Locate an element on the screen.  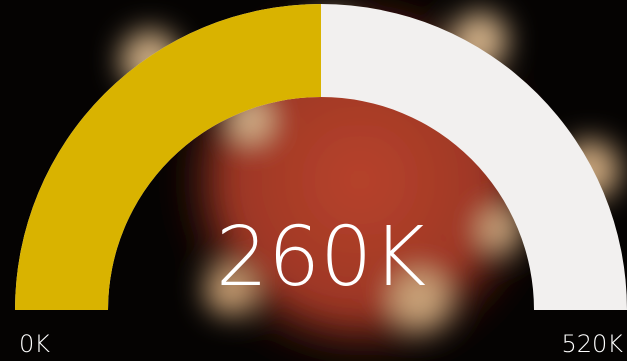
value-label: 260K is located at coordinates (321, 257).